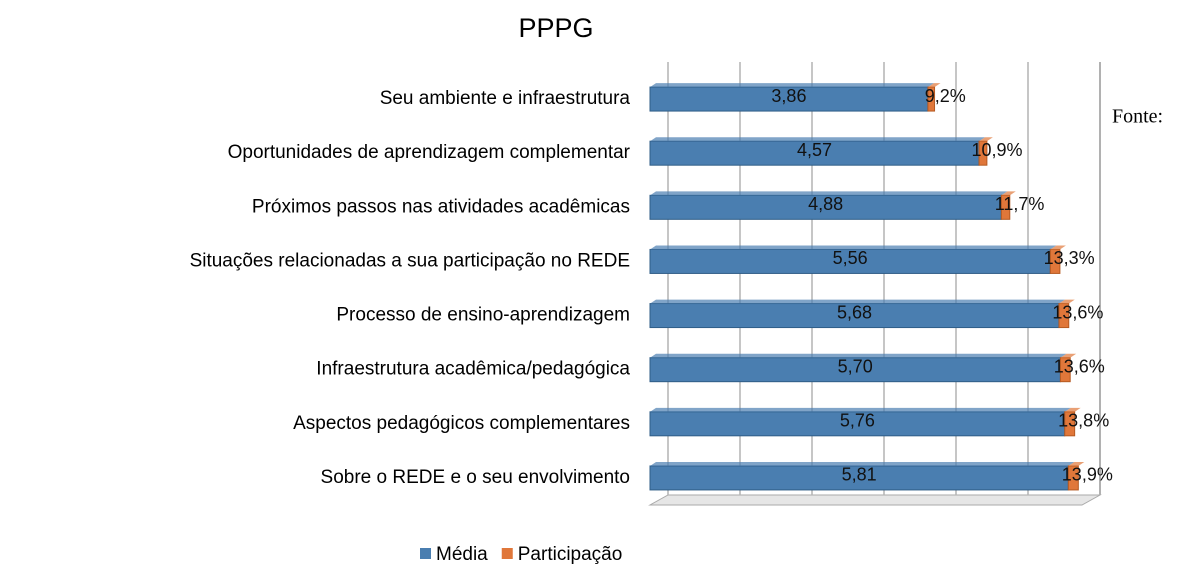 Image resolution: width=1190 pixels, height=573 pixels. Describe the element at coordinates (483, 315) in the screenshot. I see `category-label: Processo de ensino-aprendizagem` at that location.